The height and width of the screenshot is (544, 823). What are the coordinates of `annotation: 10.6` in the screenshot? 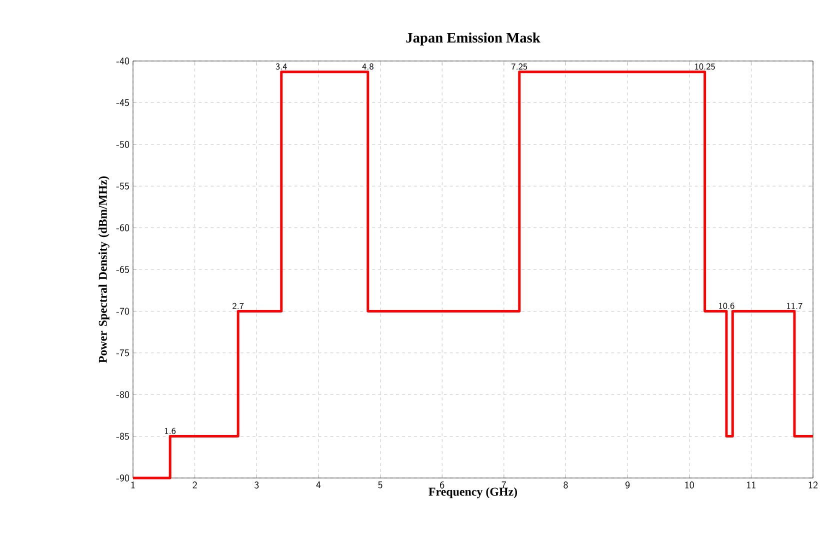 It's located at (726, 306).